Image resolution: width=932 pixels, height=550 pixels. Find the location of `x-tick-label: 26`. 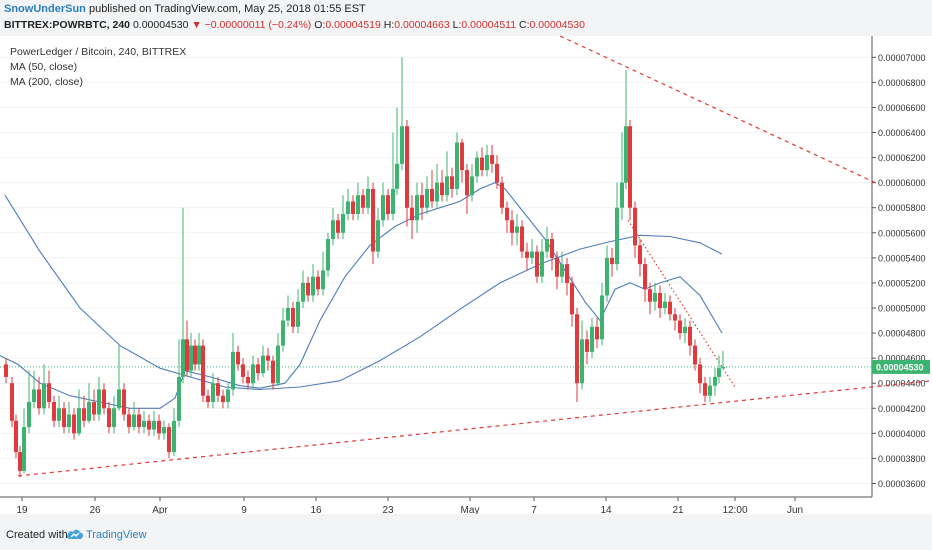

x-tick-label: 26 is located at coordinates (95, 509).